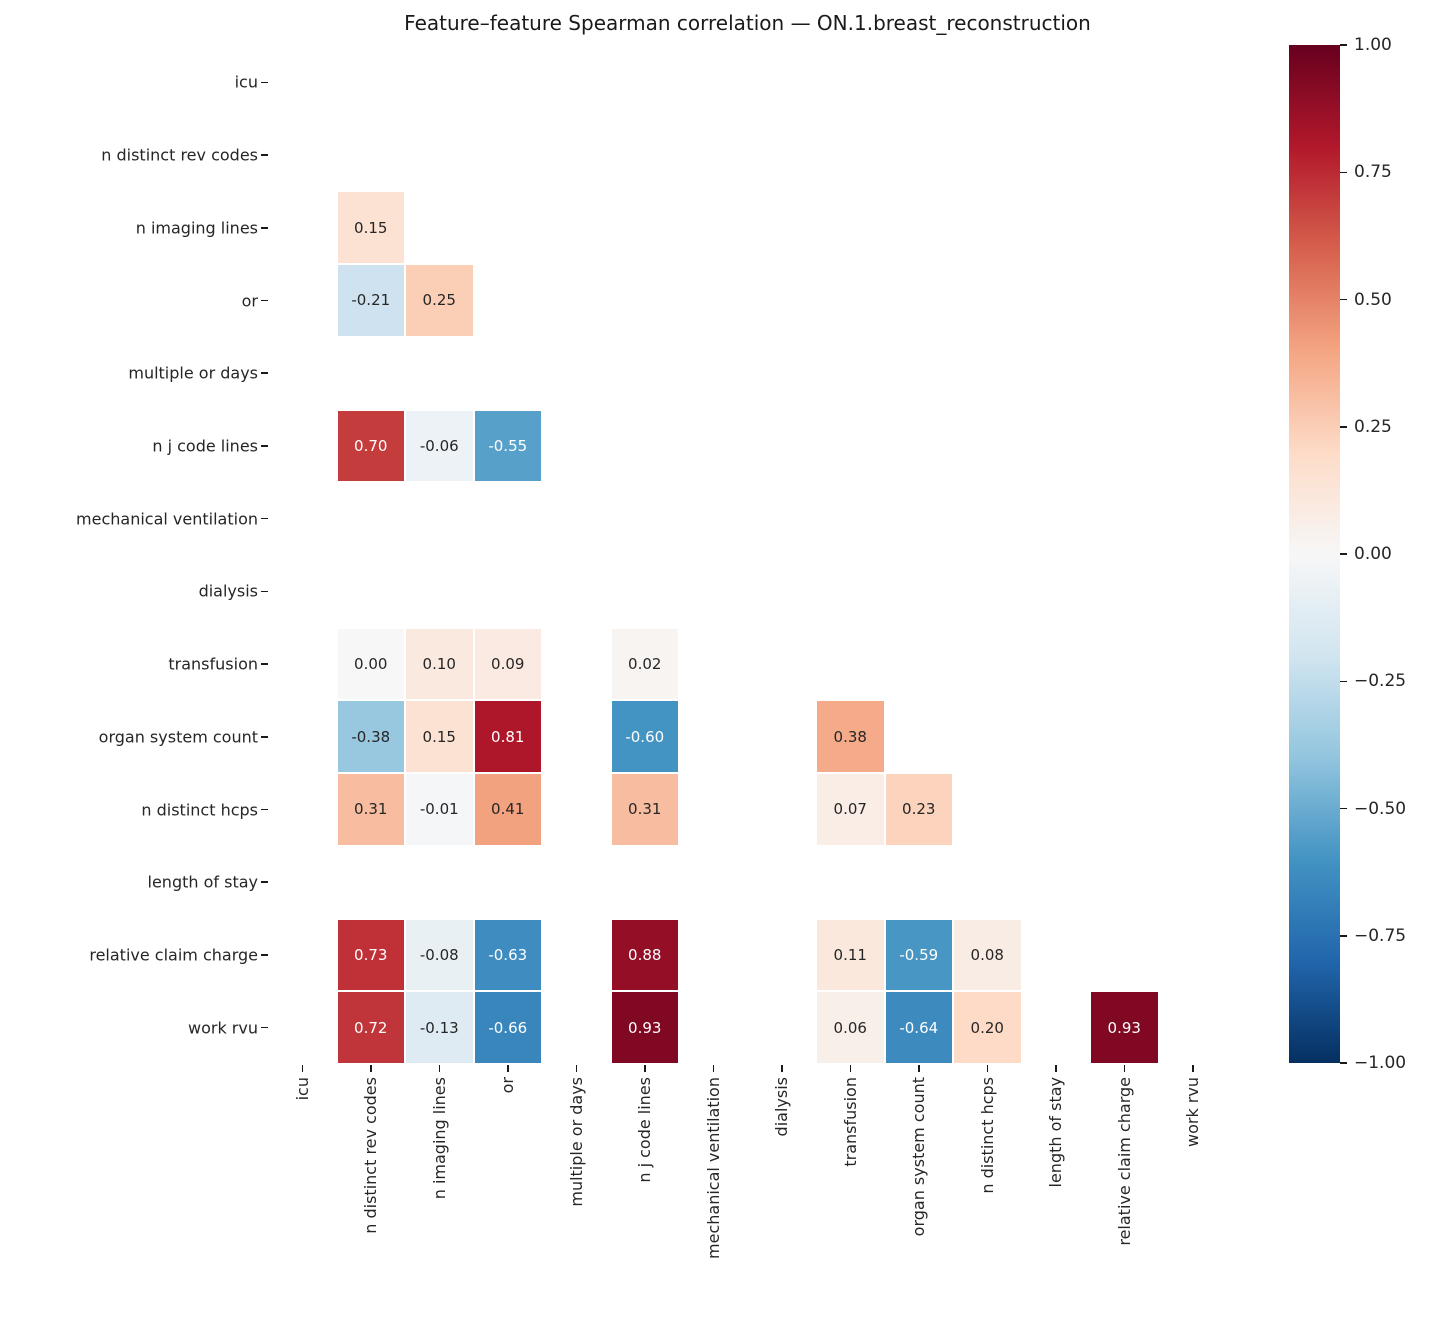  Describe the element at coordinates (1380, 1063) in the screenshot. I see `colorbar-tick-label: −1.00` at that location.